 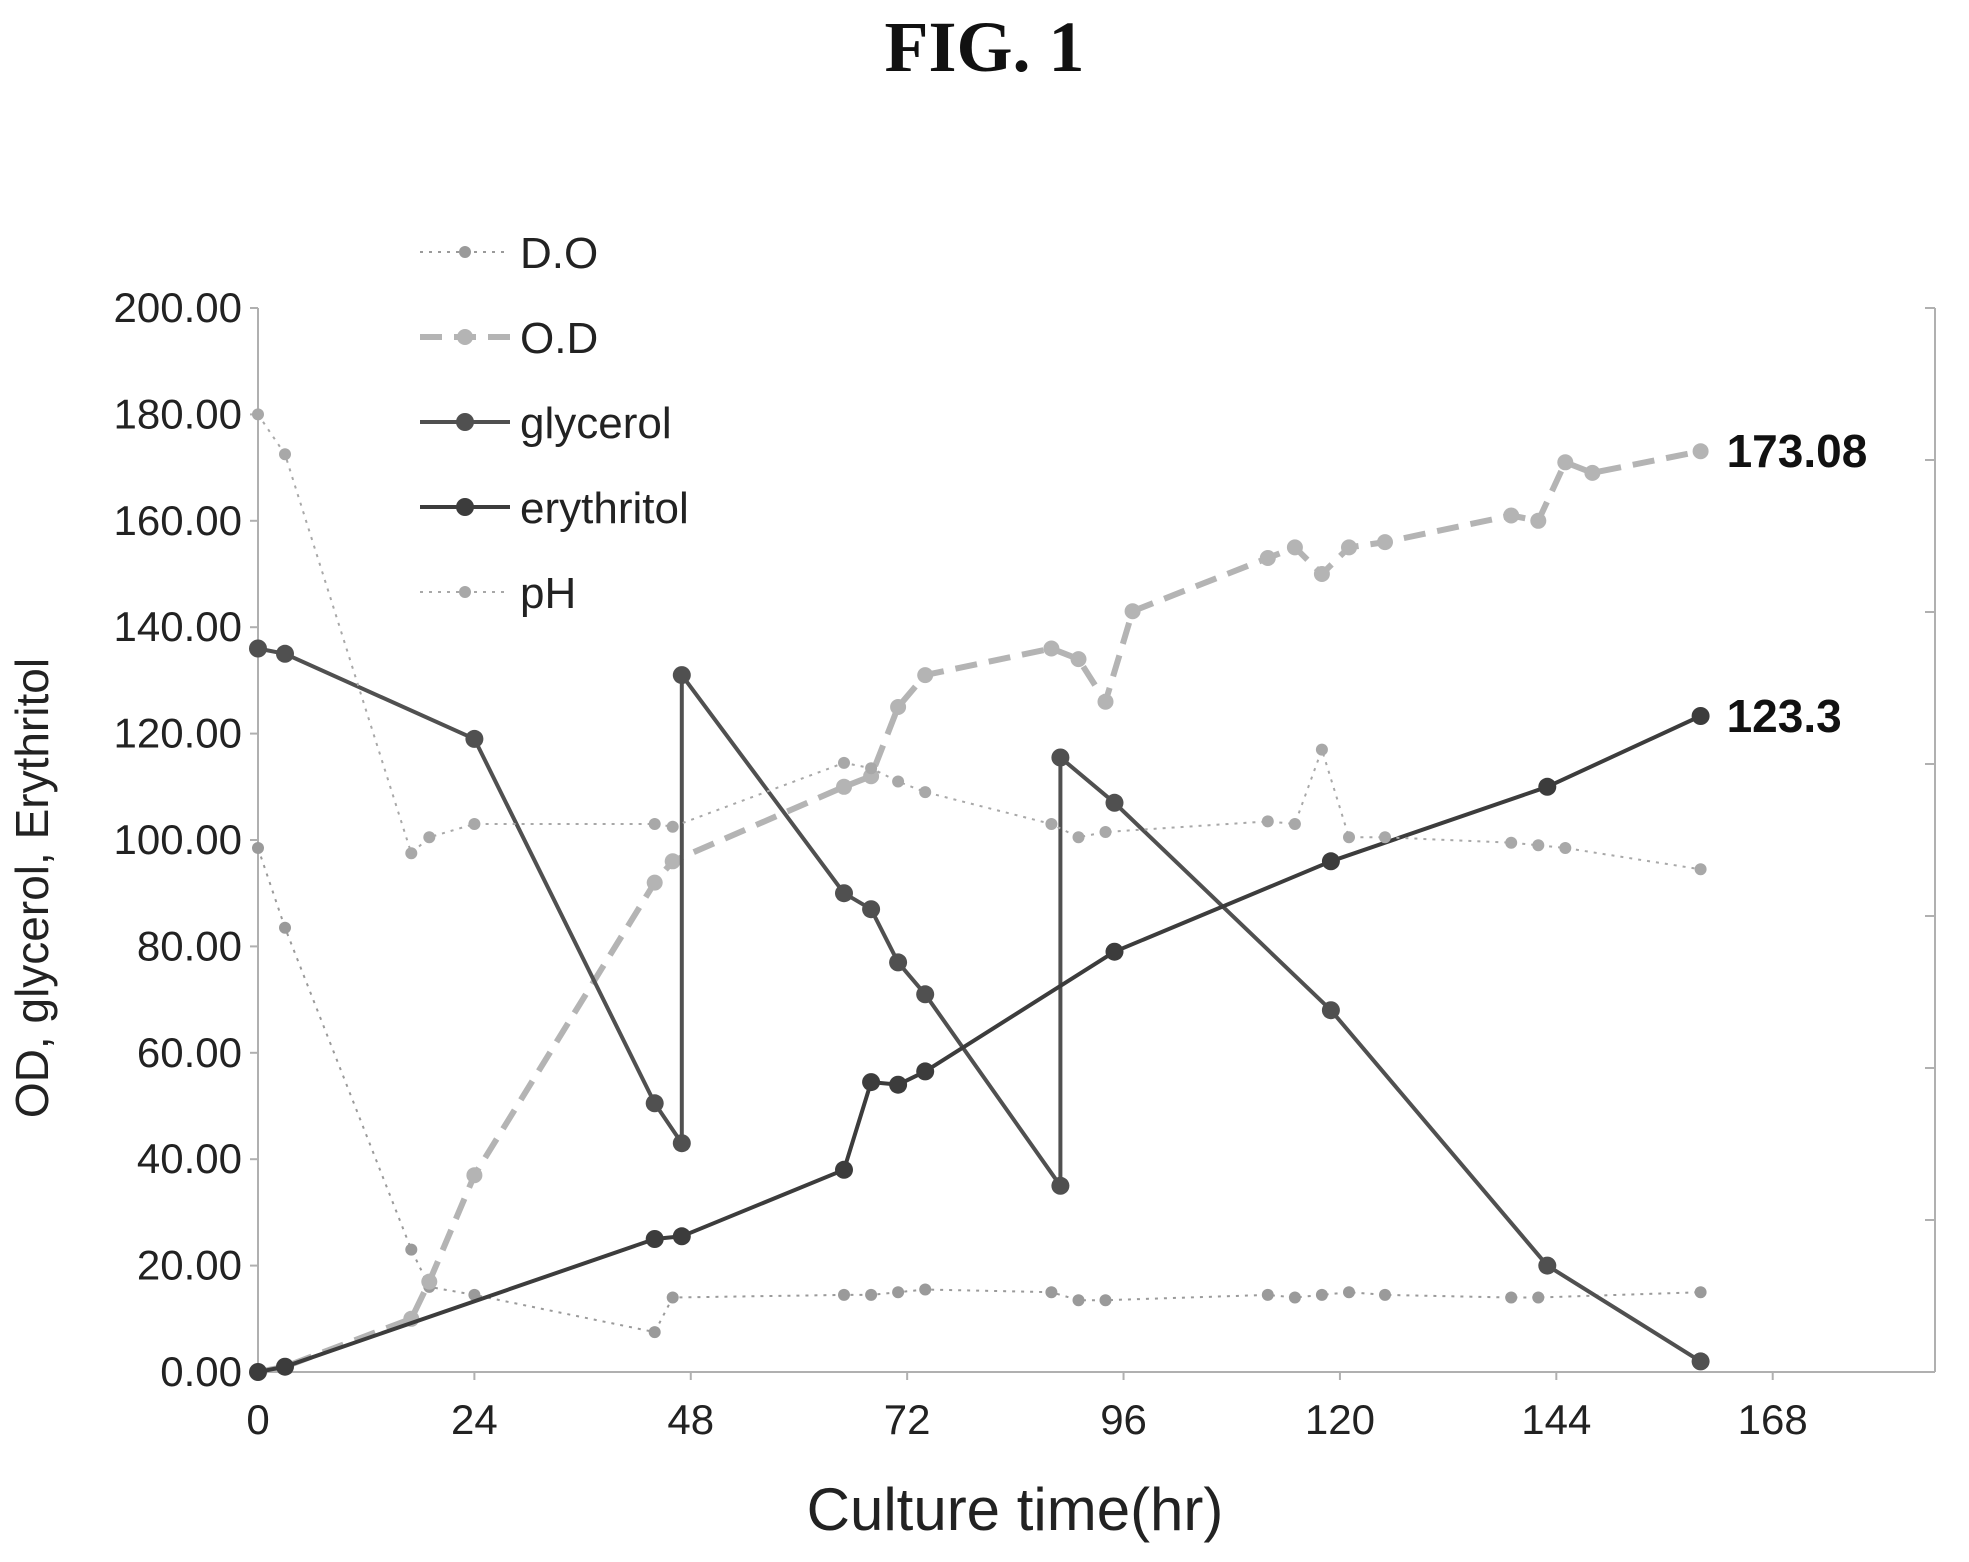 I want to click on legend-label: glycerol, so click(x=596, y=423).